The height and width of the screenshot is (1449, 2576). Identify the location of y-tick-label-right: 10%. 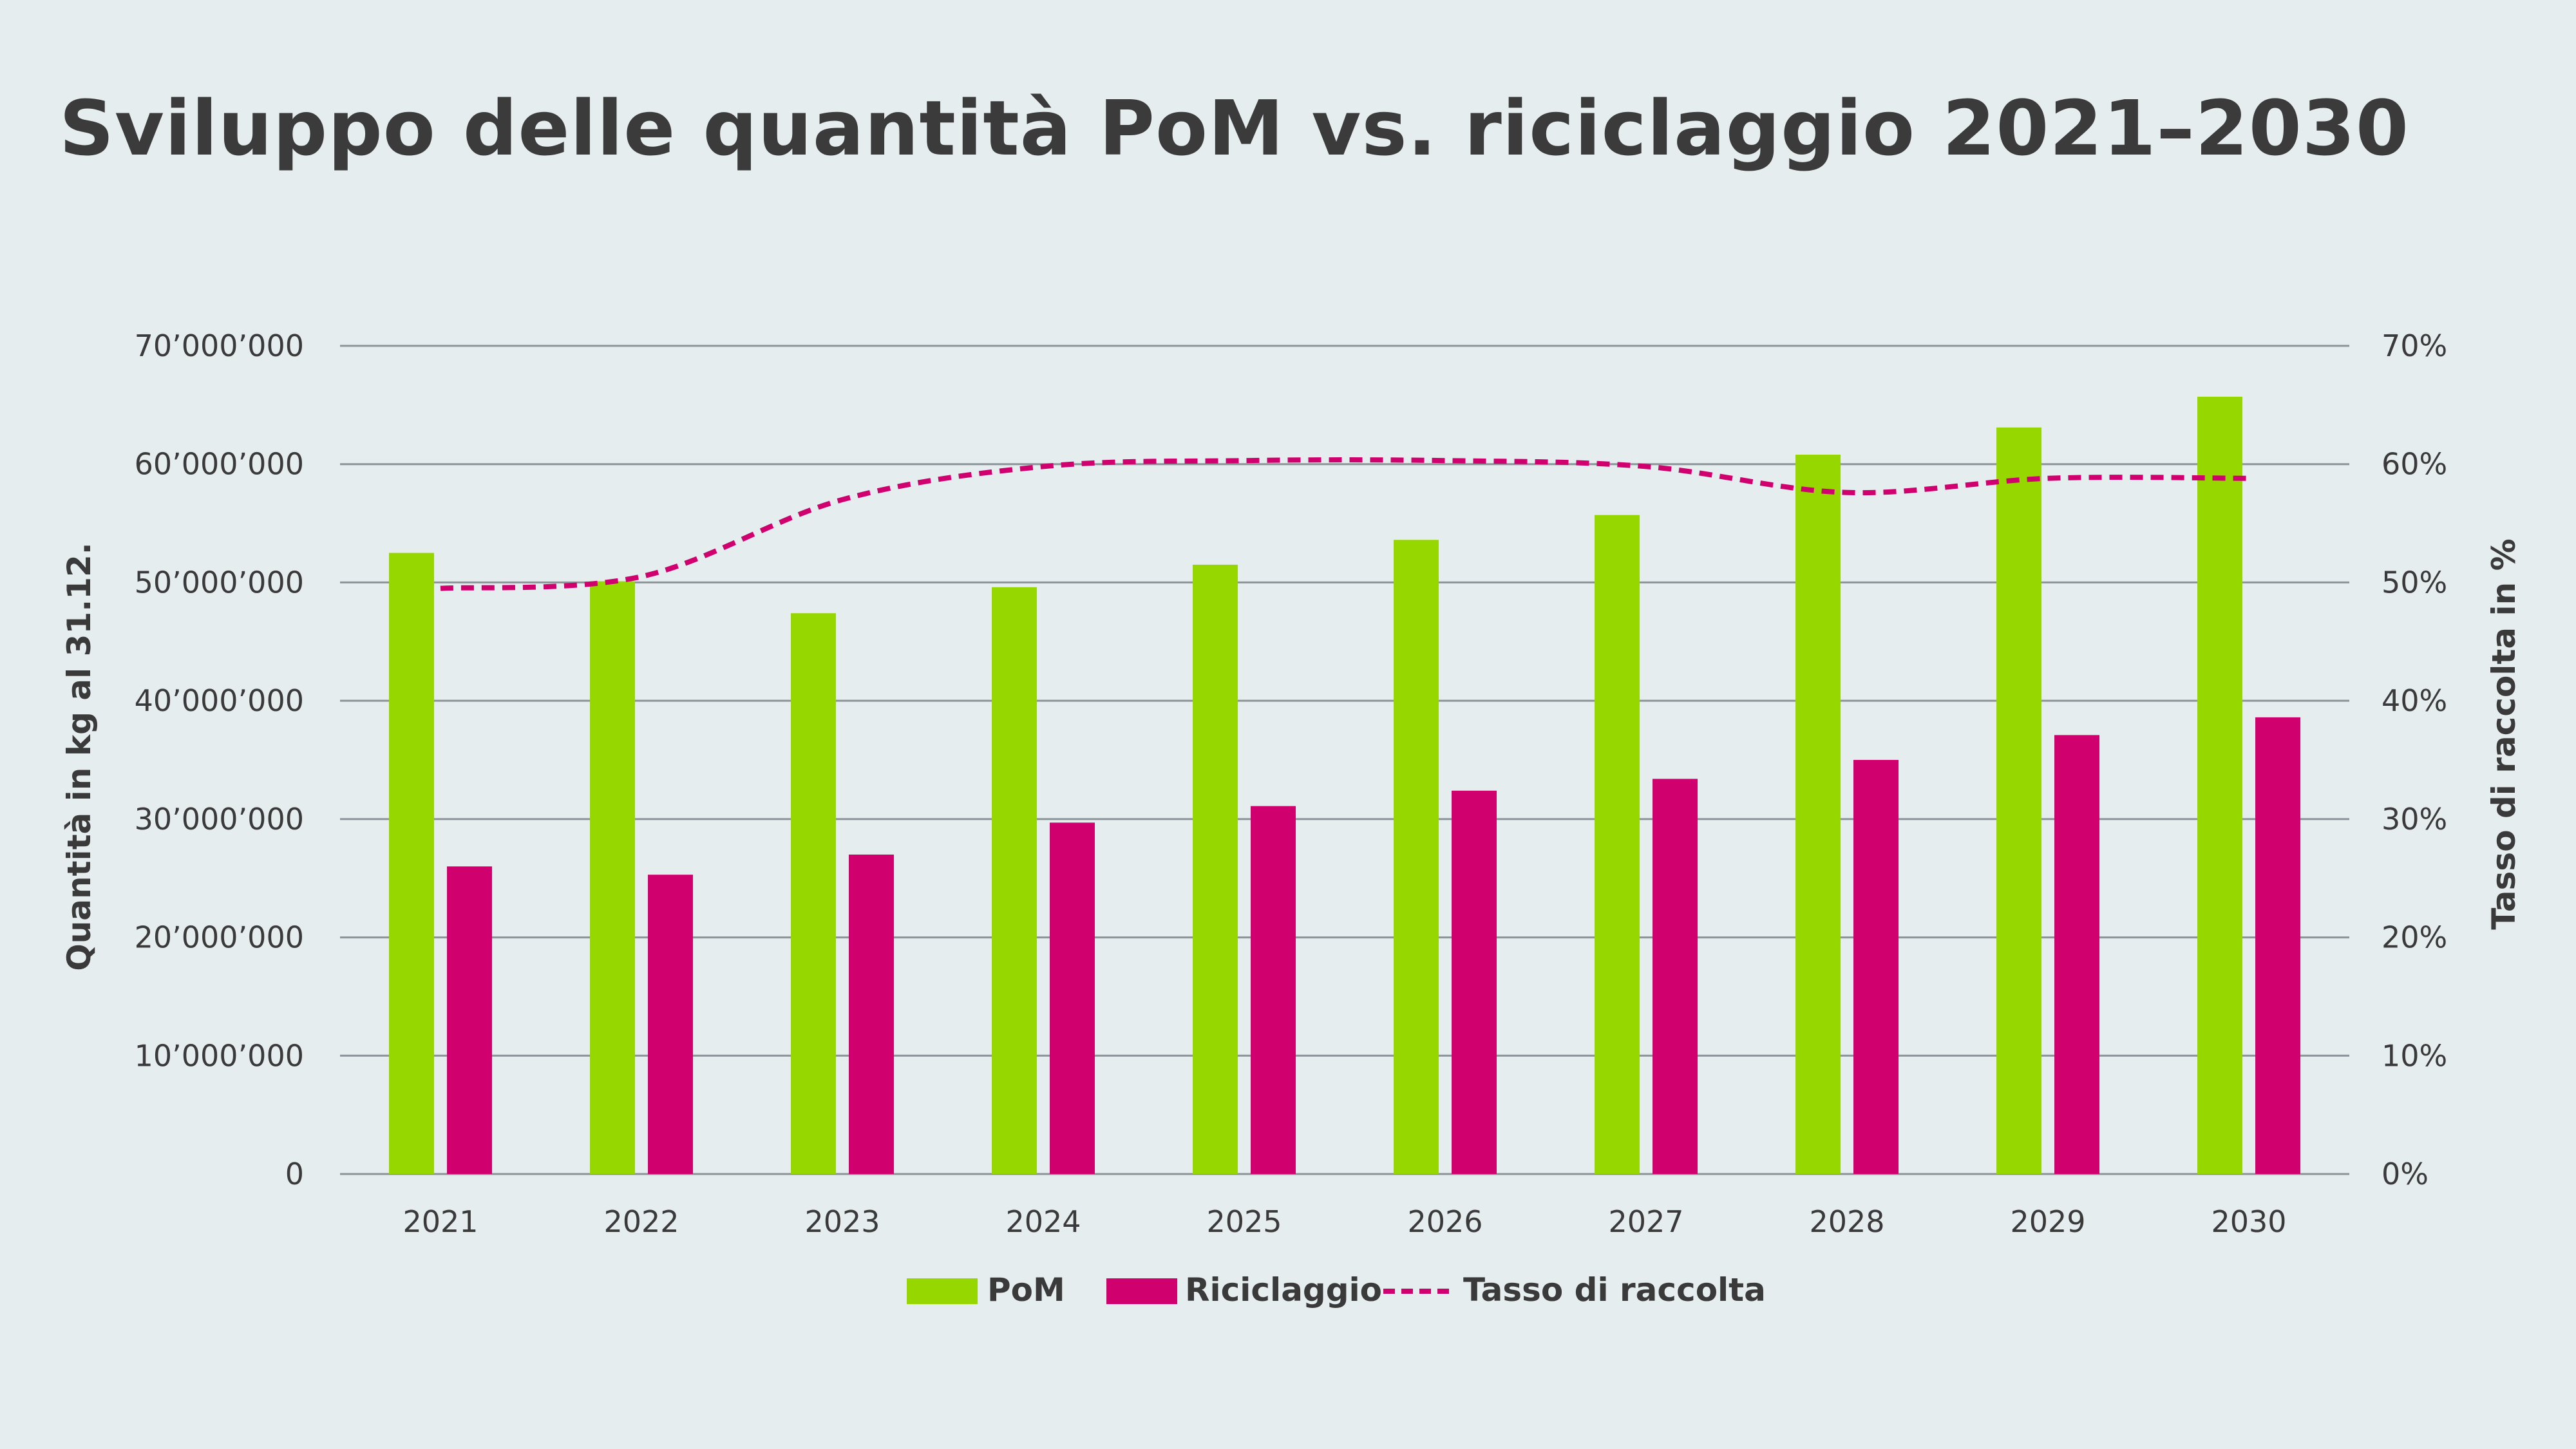
(2414, 1055).